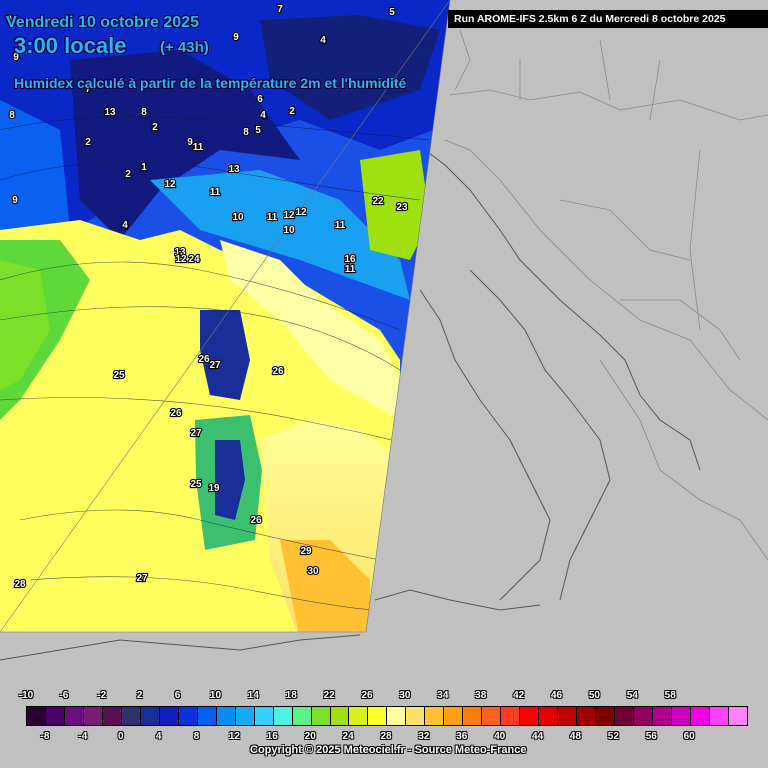 The image size is (768, 768). I want to click on legend-tick-bottom: 32, so click(424, 736).